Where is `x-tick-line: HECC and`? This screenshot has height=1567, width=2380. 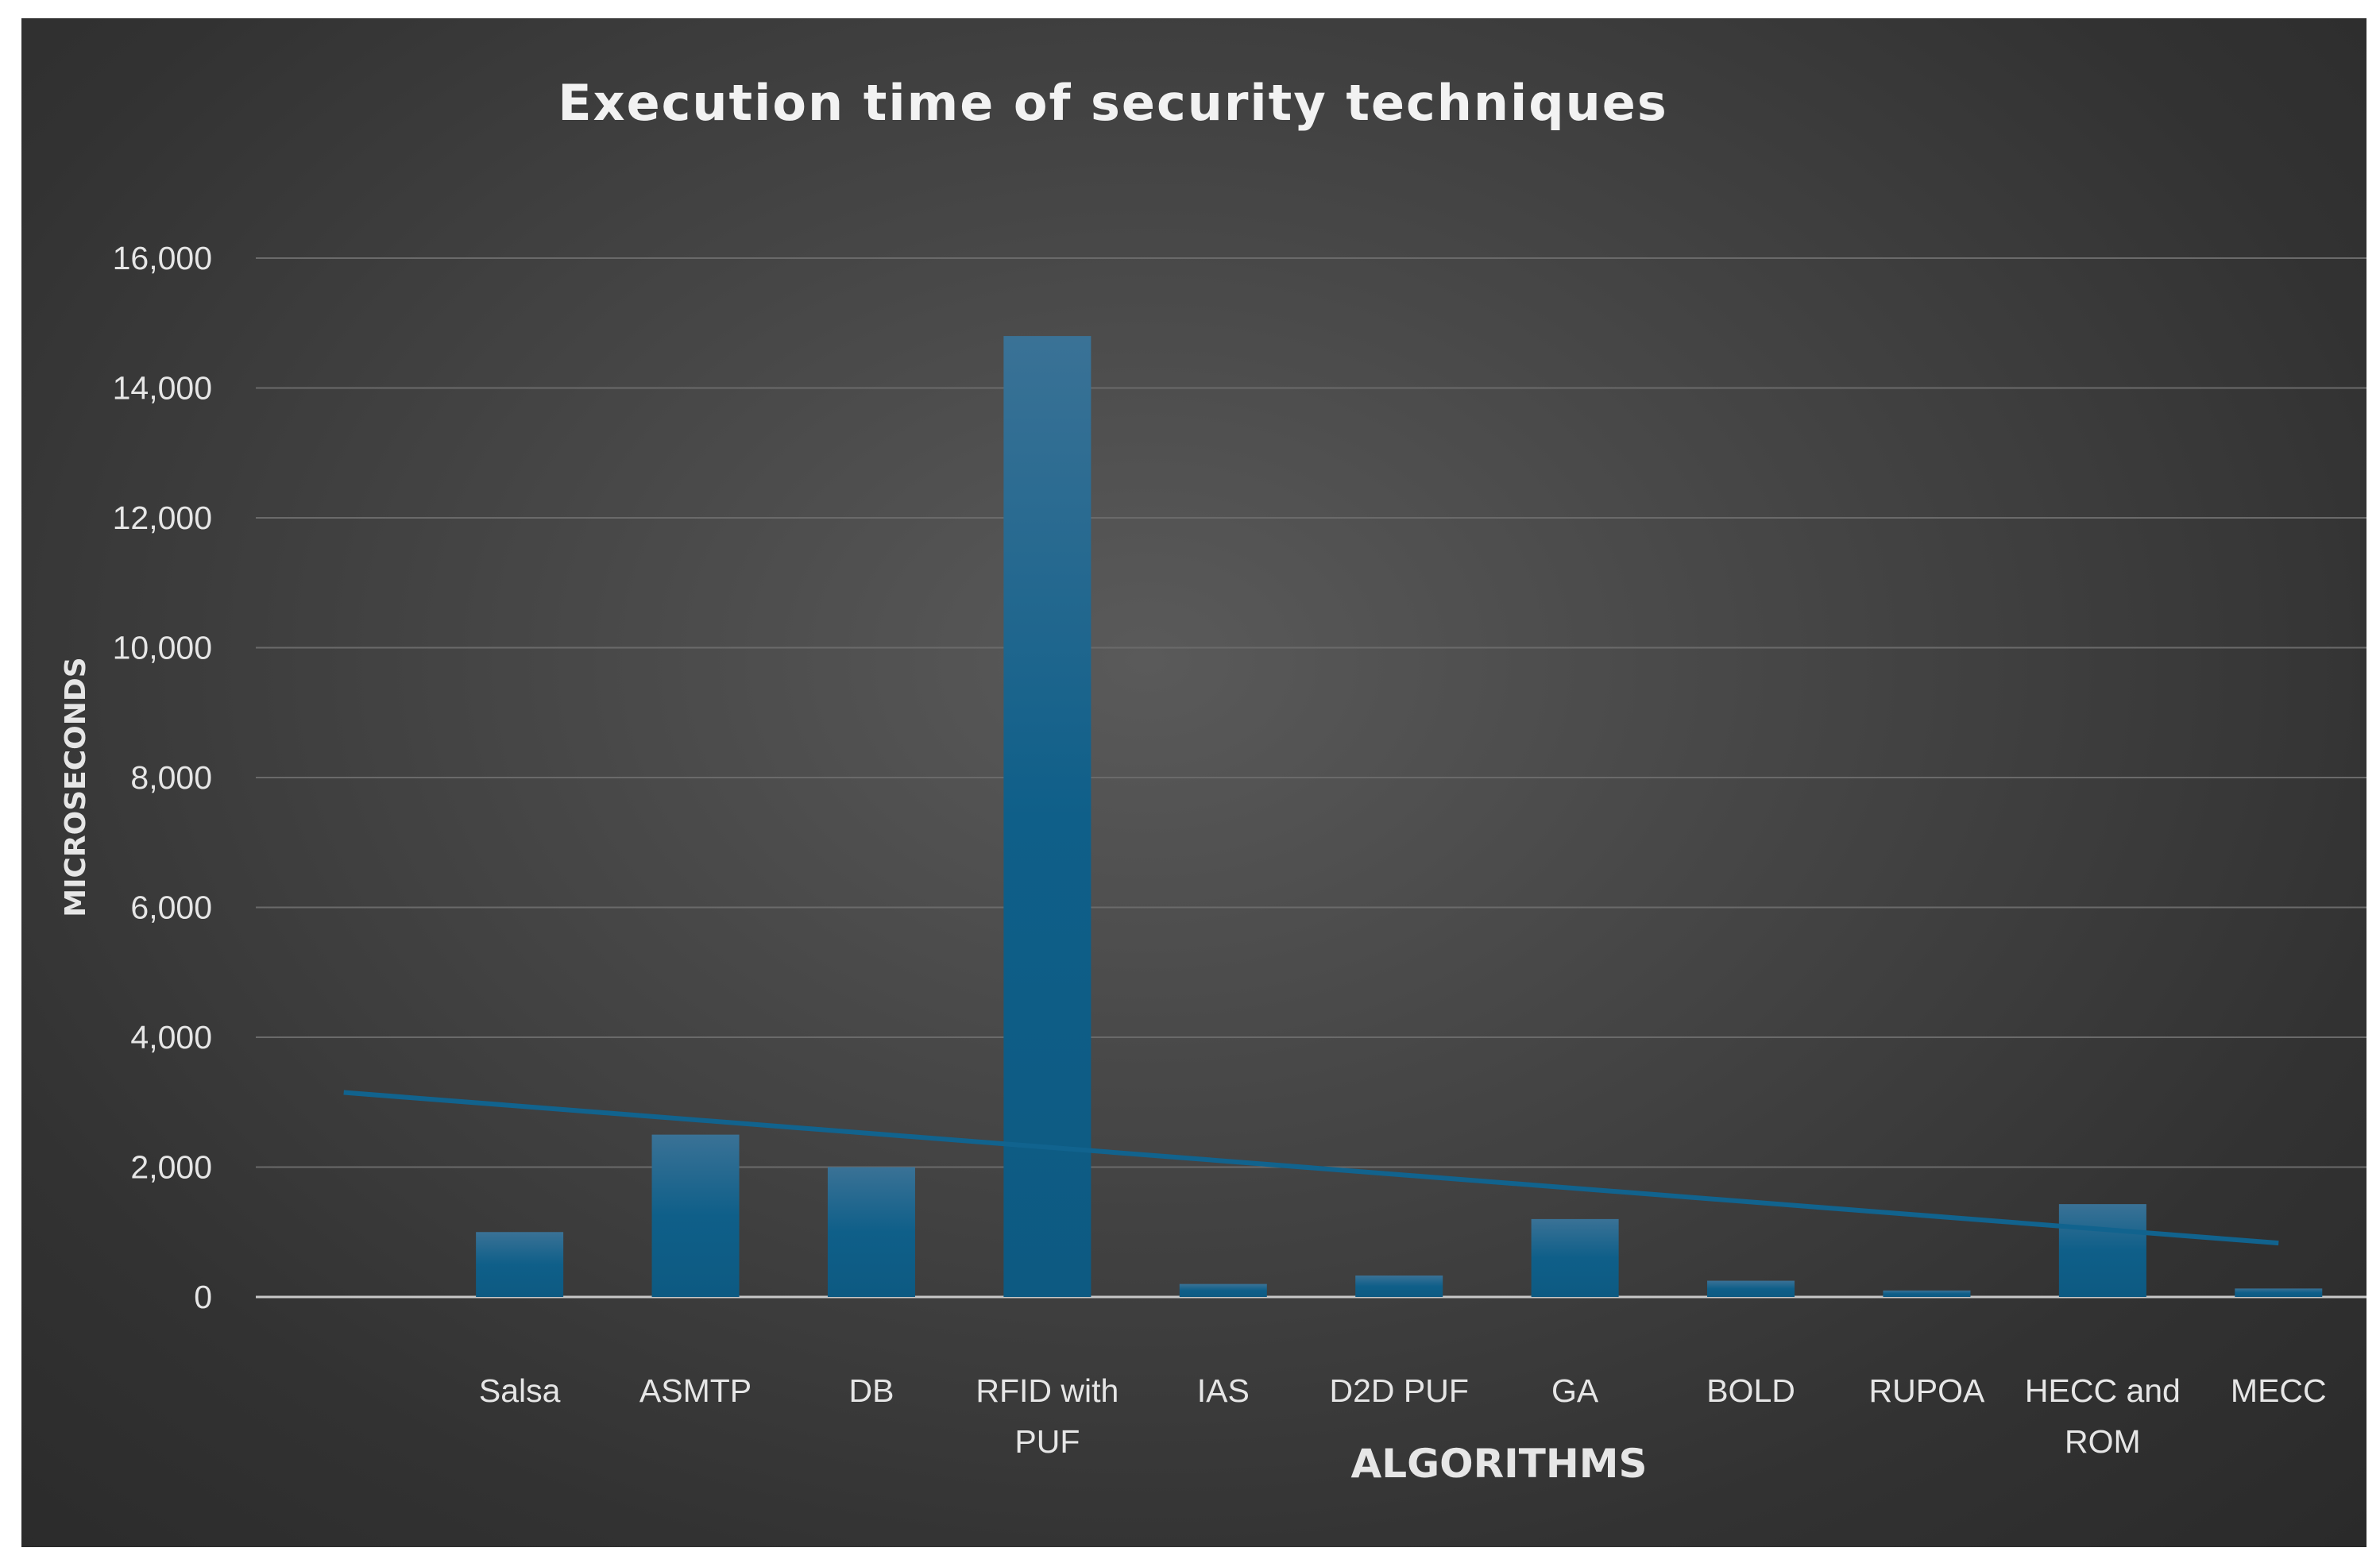 x-tick-line: HECC and is located at coordinates (2103, 1390).